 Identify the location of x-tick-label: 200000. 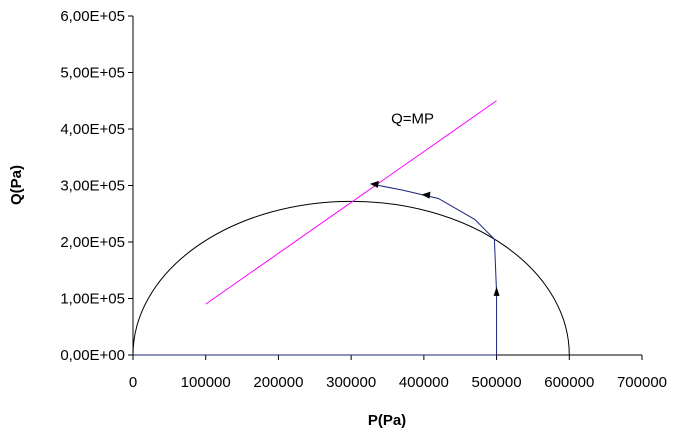
(278, 382).